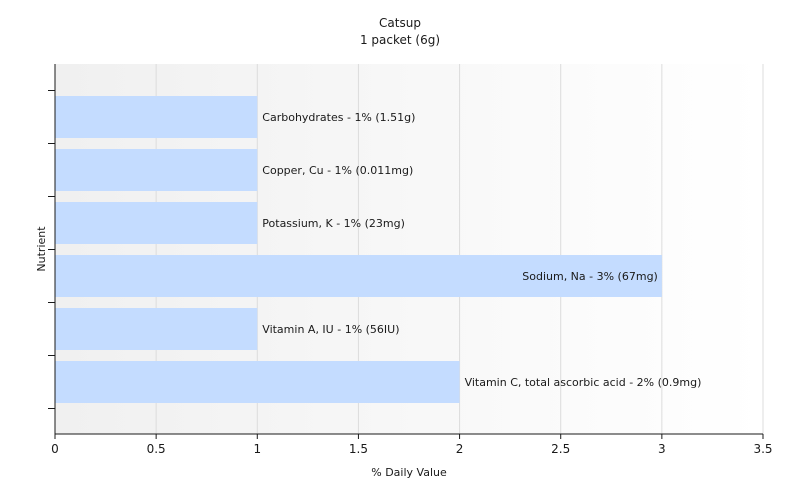 This screenshot has width=800, height=500. What do you see at coordinates (590, 276) in the screenshot?
I see `bar-label: Sodium, Na - 3% (67mg)` at bounding box center [590, 276].